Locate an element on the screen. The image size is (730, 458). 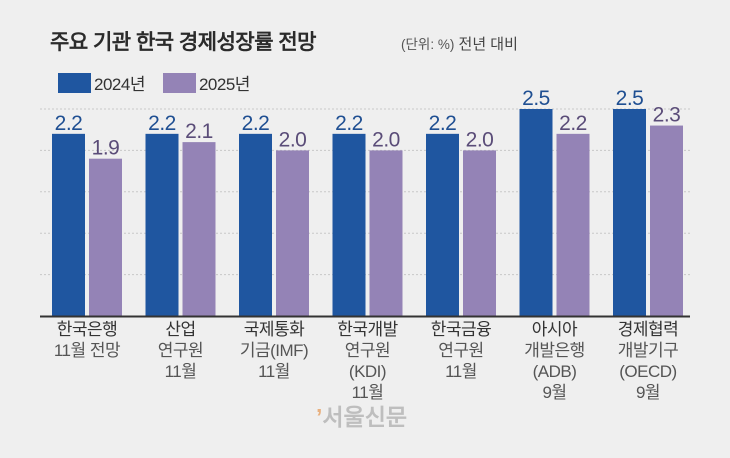
x-tick-label-line: (ADB) is located at coordinates (554, 371).